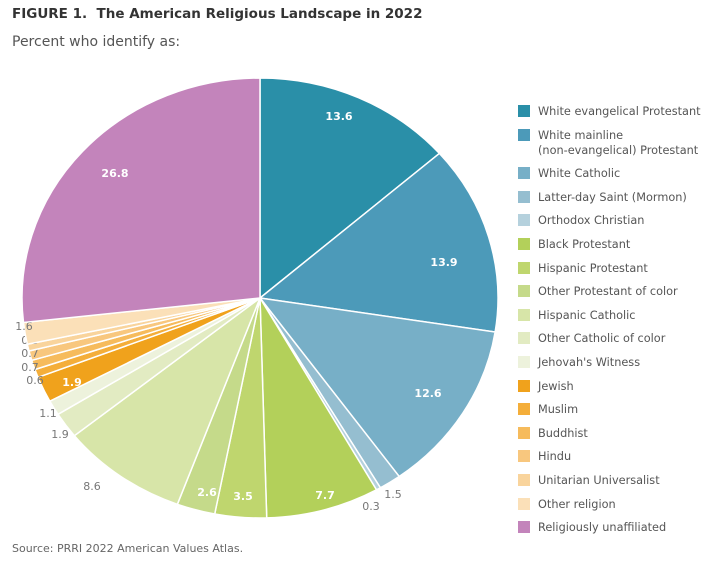 The image size is (720, 573). Describe the element at coordinates (48, 413) in the screenshot. I see `data-label: 1.1` at that location.